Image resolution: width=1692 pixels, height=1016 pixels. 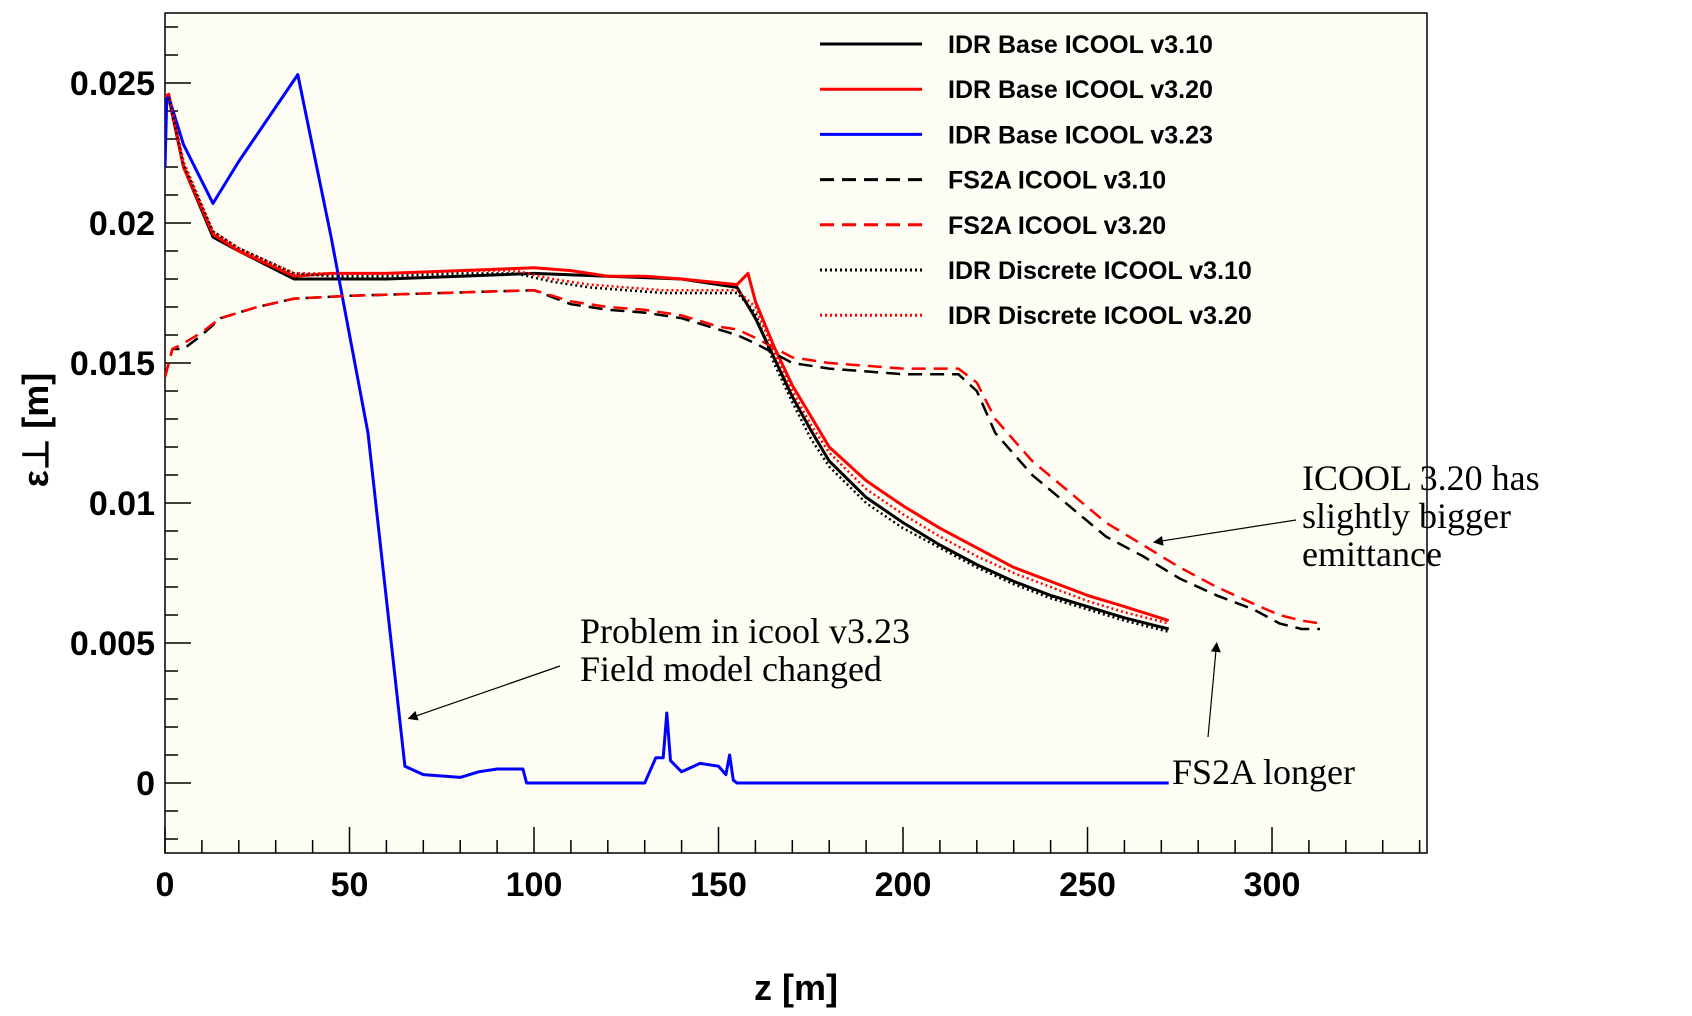 What do you see at coordinates (350, 885) in the screenshot?
I see `x-tick-label: 50` at bounding box center [350, 885].